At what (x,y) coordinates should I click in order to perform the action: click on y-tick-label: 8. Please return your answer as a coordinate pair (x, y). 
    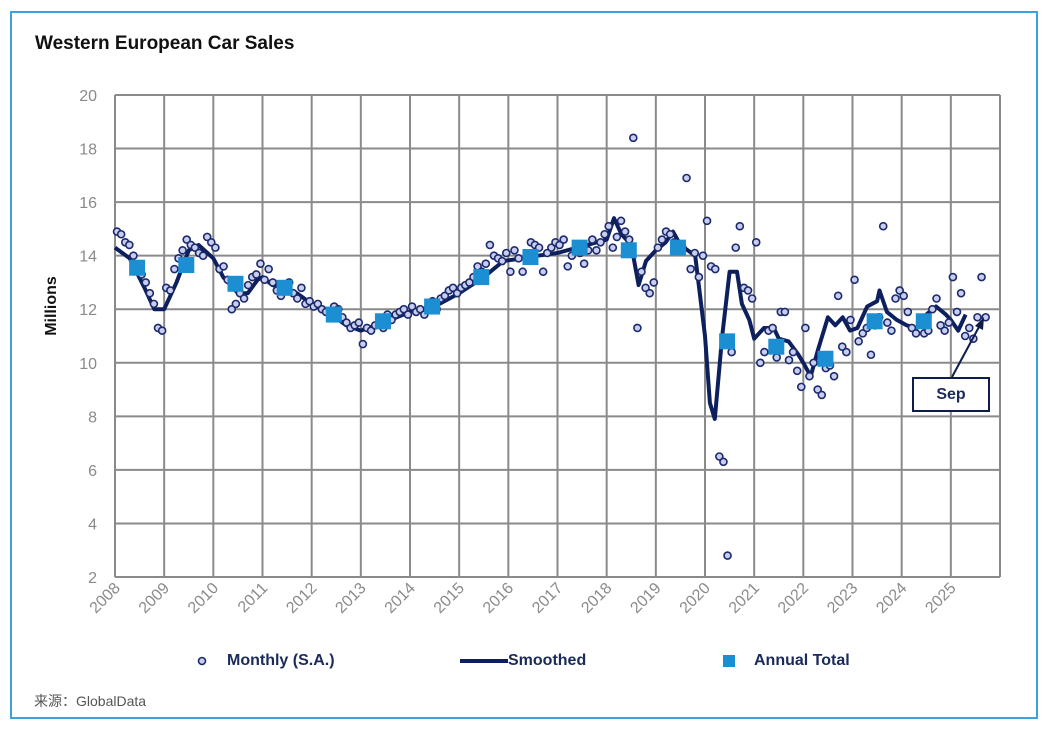
    Looking at the image, I should click on (92, 417).